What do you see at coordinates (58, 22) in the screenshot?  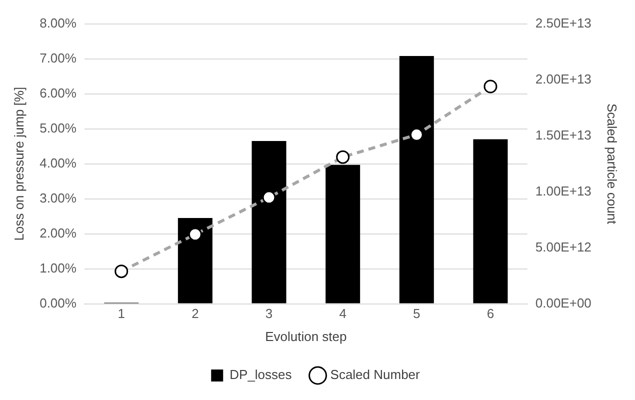 I see `y-tick-label: 8.00%` at bounding box center [58, 22].